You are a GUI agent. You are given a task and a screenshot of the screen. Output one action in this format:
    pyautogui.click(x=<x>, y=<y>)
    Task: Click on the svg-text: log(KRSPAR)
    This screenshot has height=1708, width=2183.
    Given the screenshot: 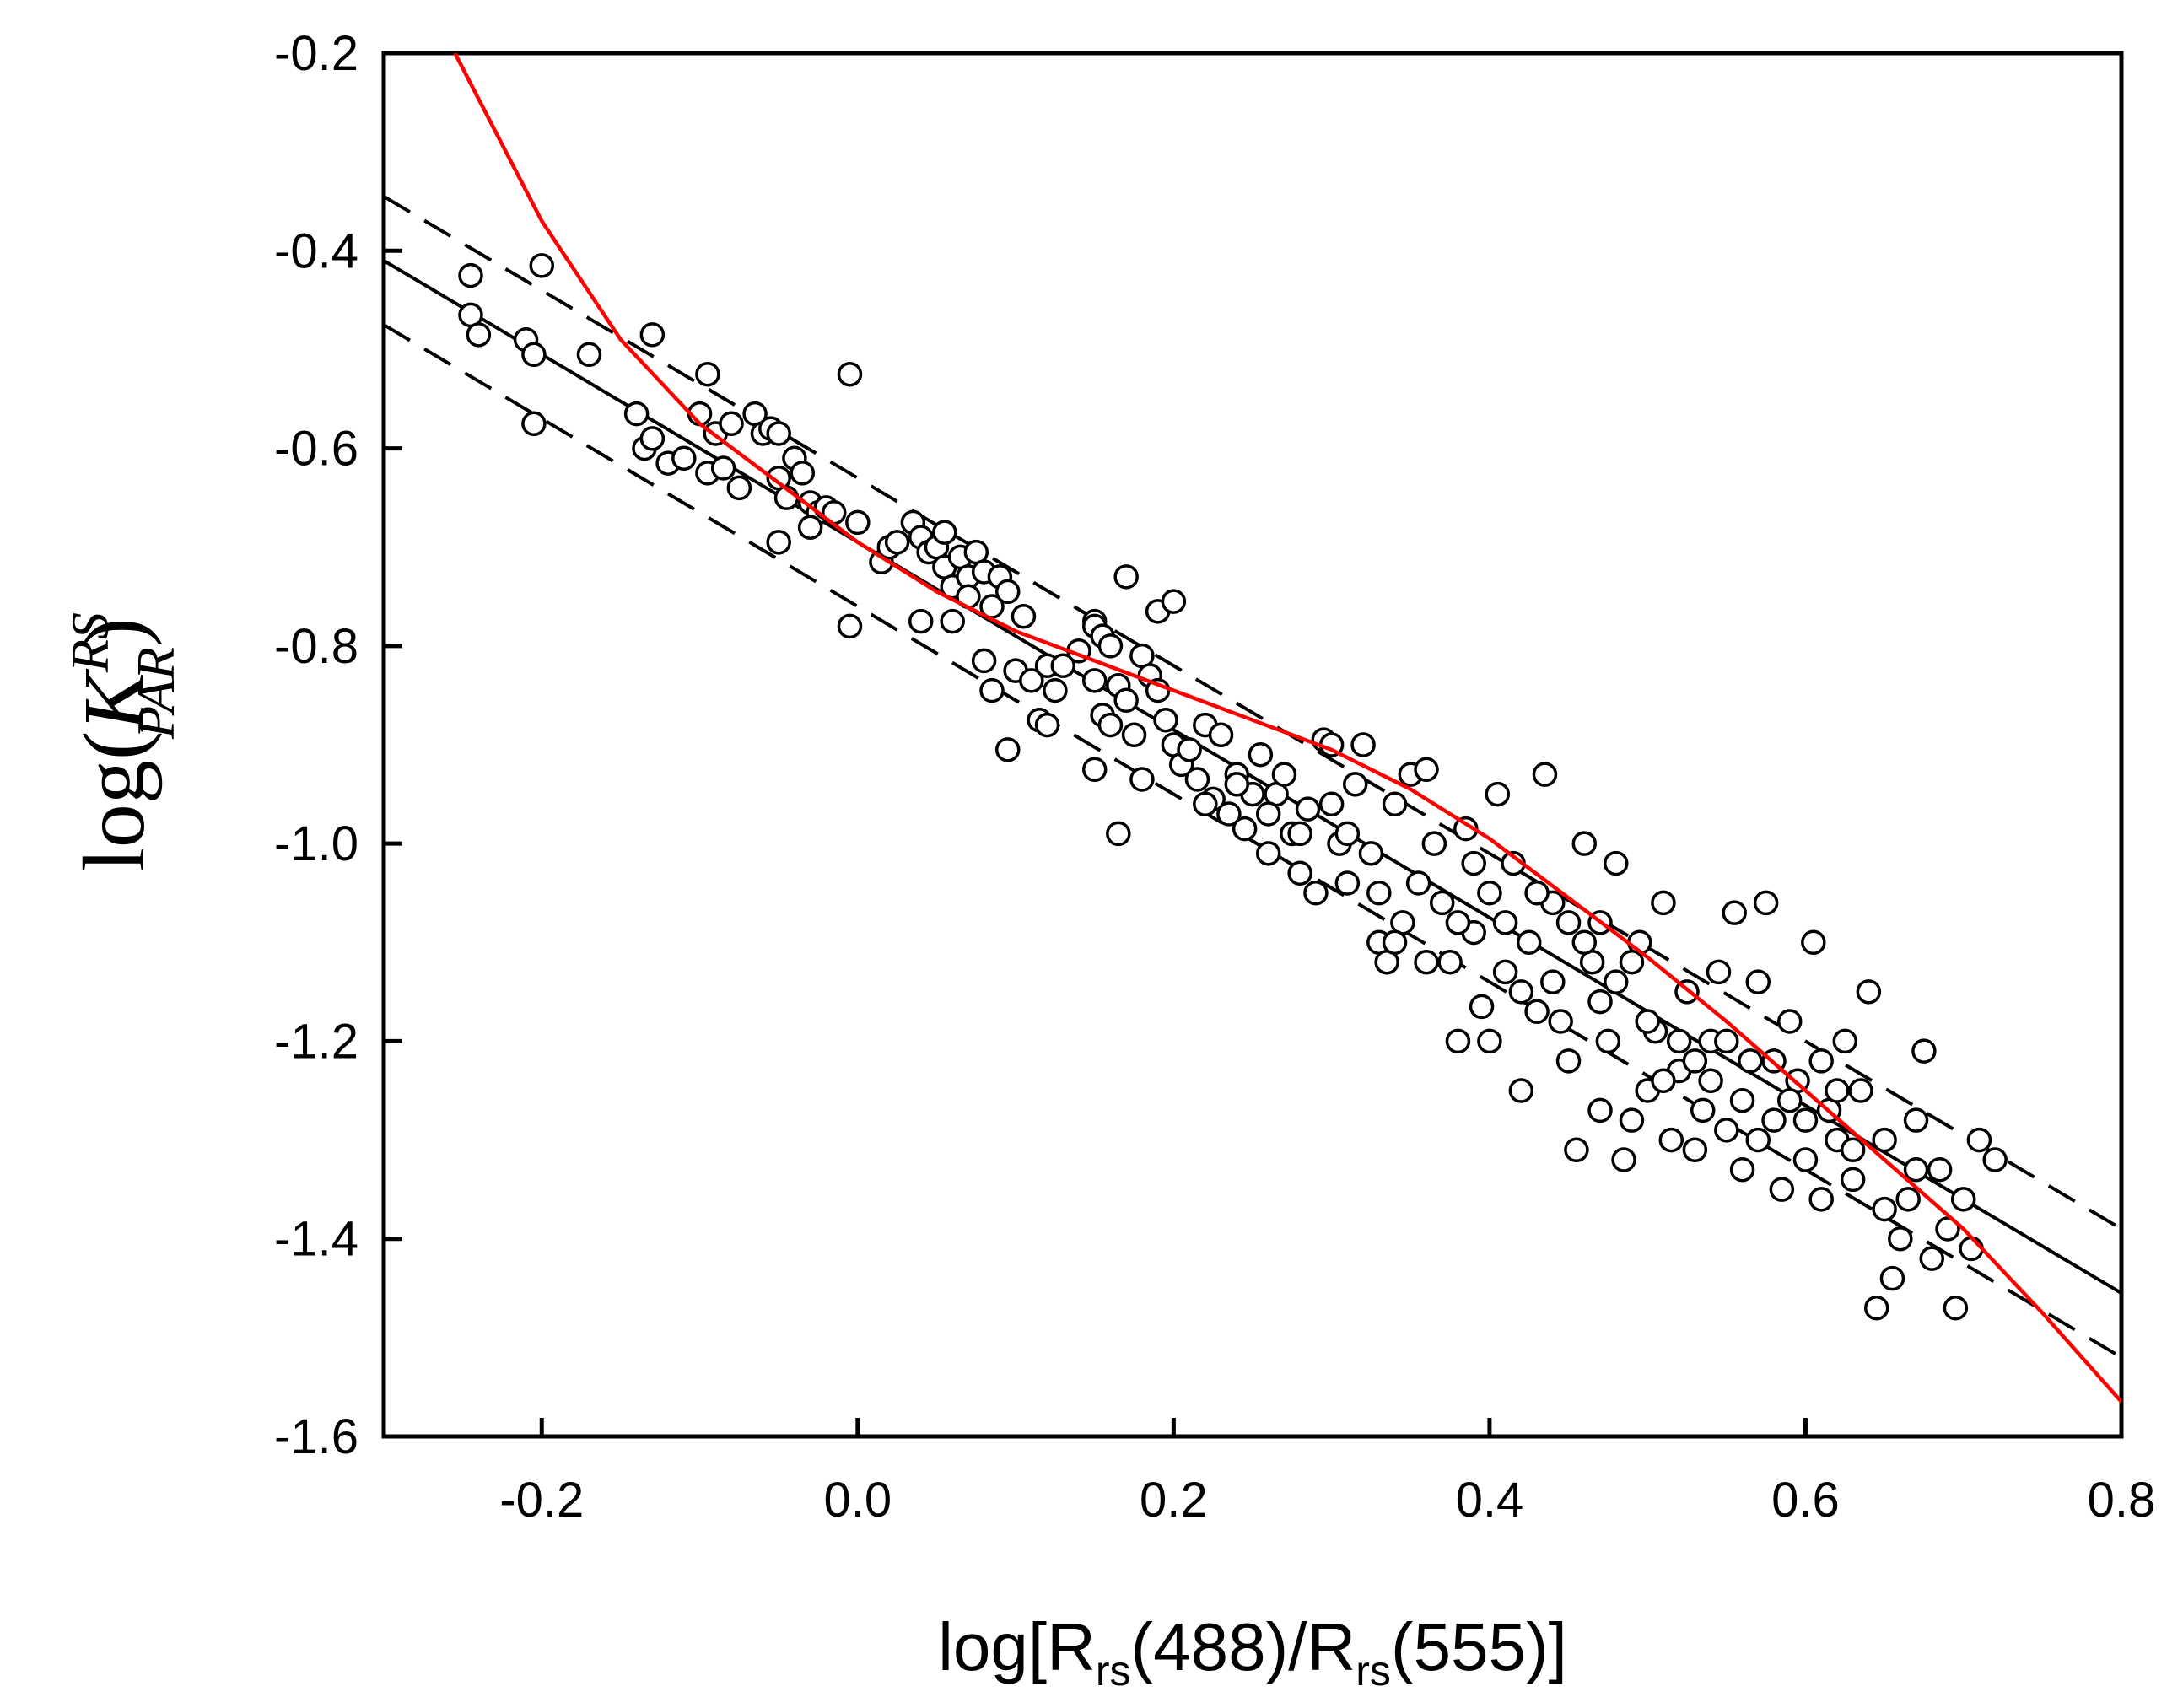 What is the action you would take?
    pyautogui.click(x=123, y=742)
    